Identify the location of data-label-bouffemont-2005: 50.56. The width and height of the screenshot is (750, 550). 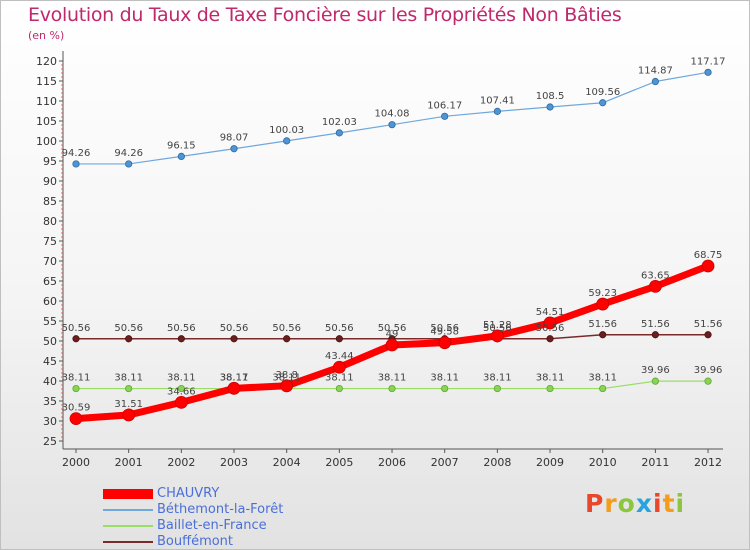
(339, 328).